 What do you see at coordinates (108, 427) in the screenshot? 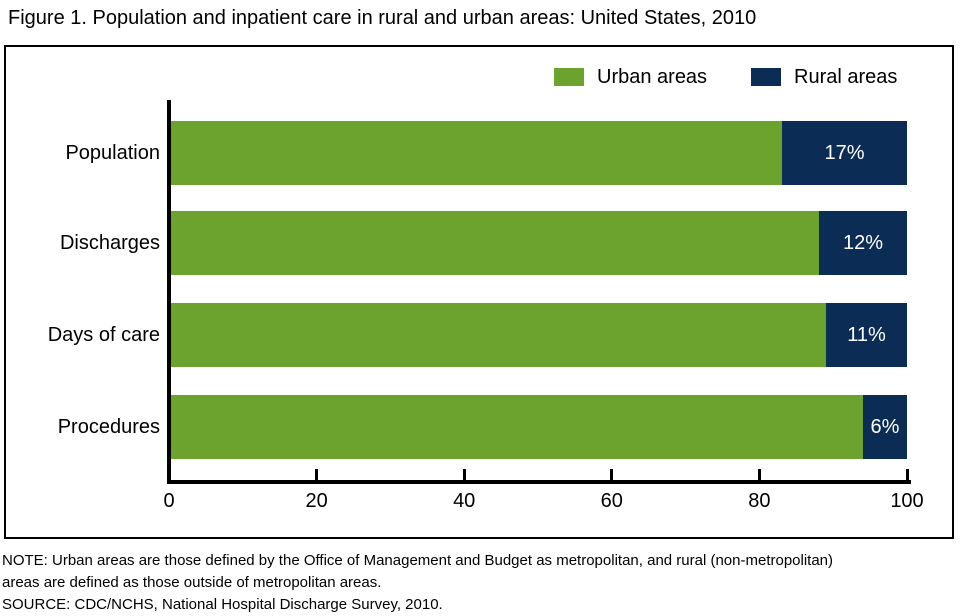
I see `category-label-procedures: Procedures` at bounding box center [108, 427].